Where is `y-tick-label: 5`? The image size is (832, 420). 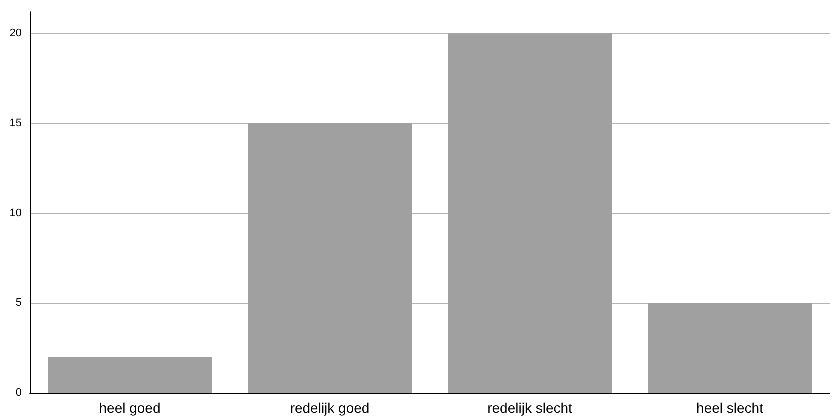
y-tick-label: 5 is located at coordinates (19, 303).